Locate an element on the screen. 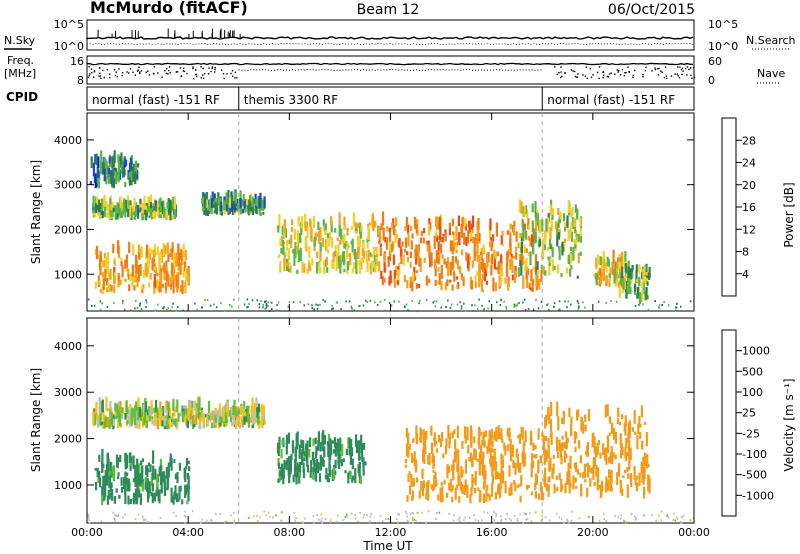 The height and width of the screenshot is (554, 800). x-tick-label: 08:00 is located at coordinates (289, 532).